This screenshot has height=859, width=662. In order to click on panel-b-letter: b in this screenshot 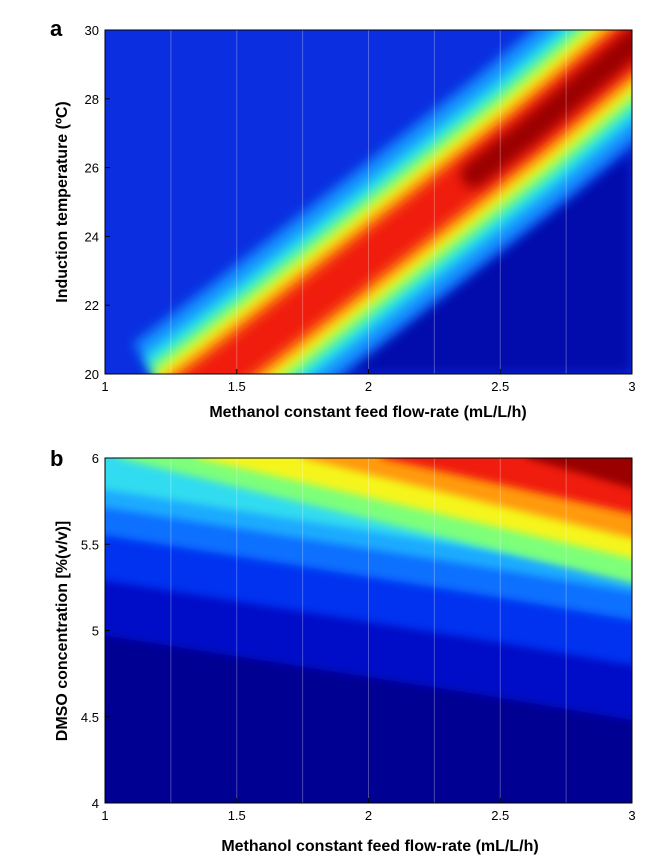, I will do `click(56, 458)`.